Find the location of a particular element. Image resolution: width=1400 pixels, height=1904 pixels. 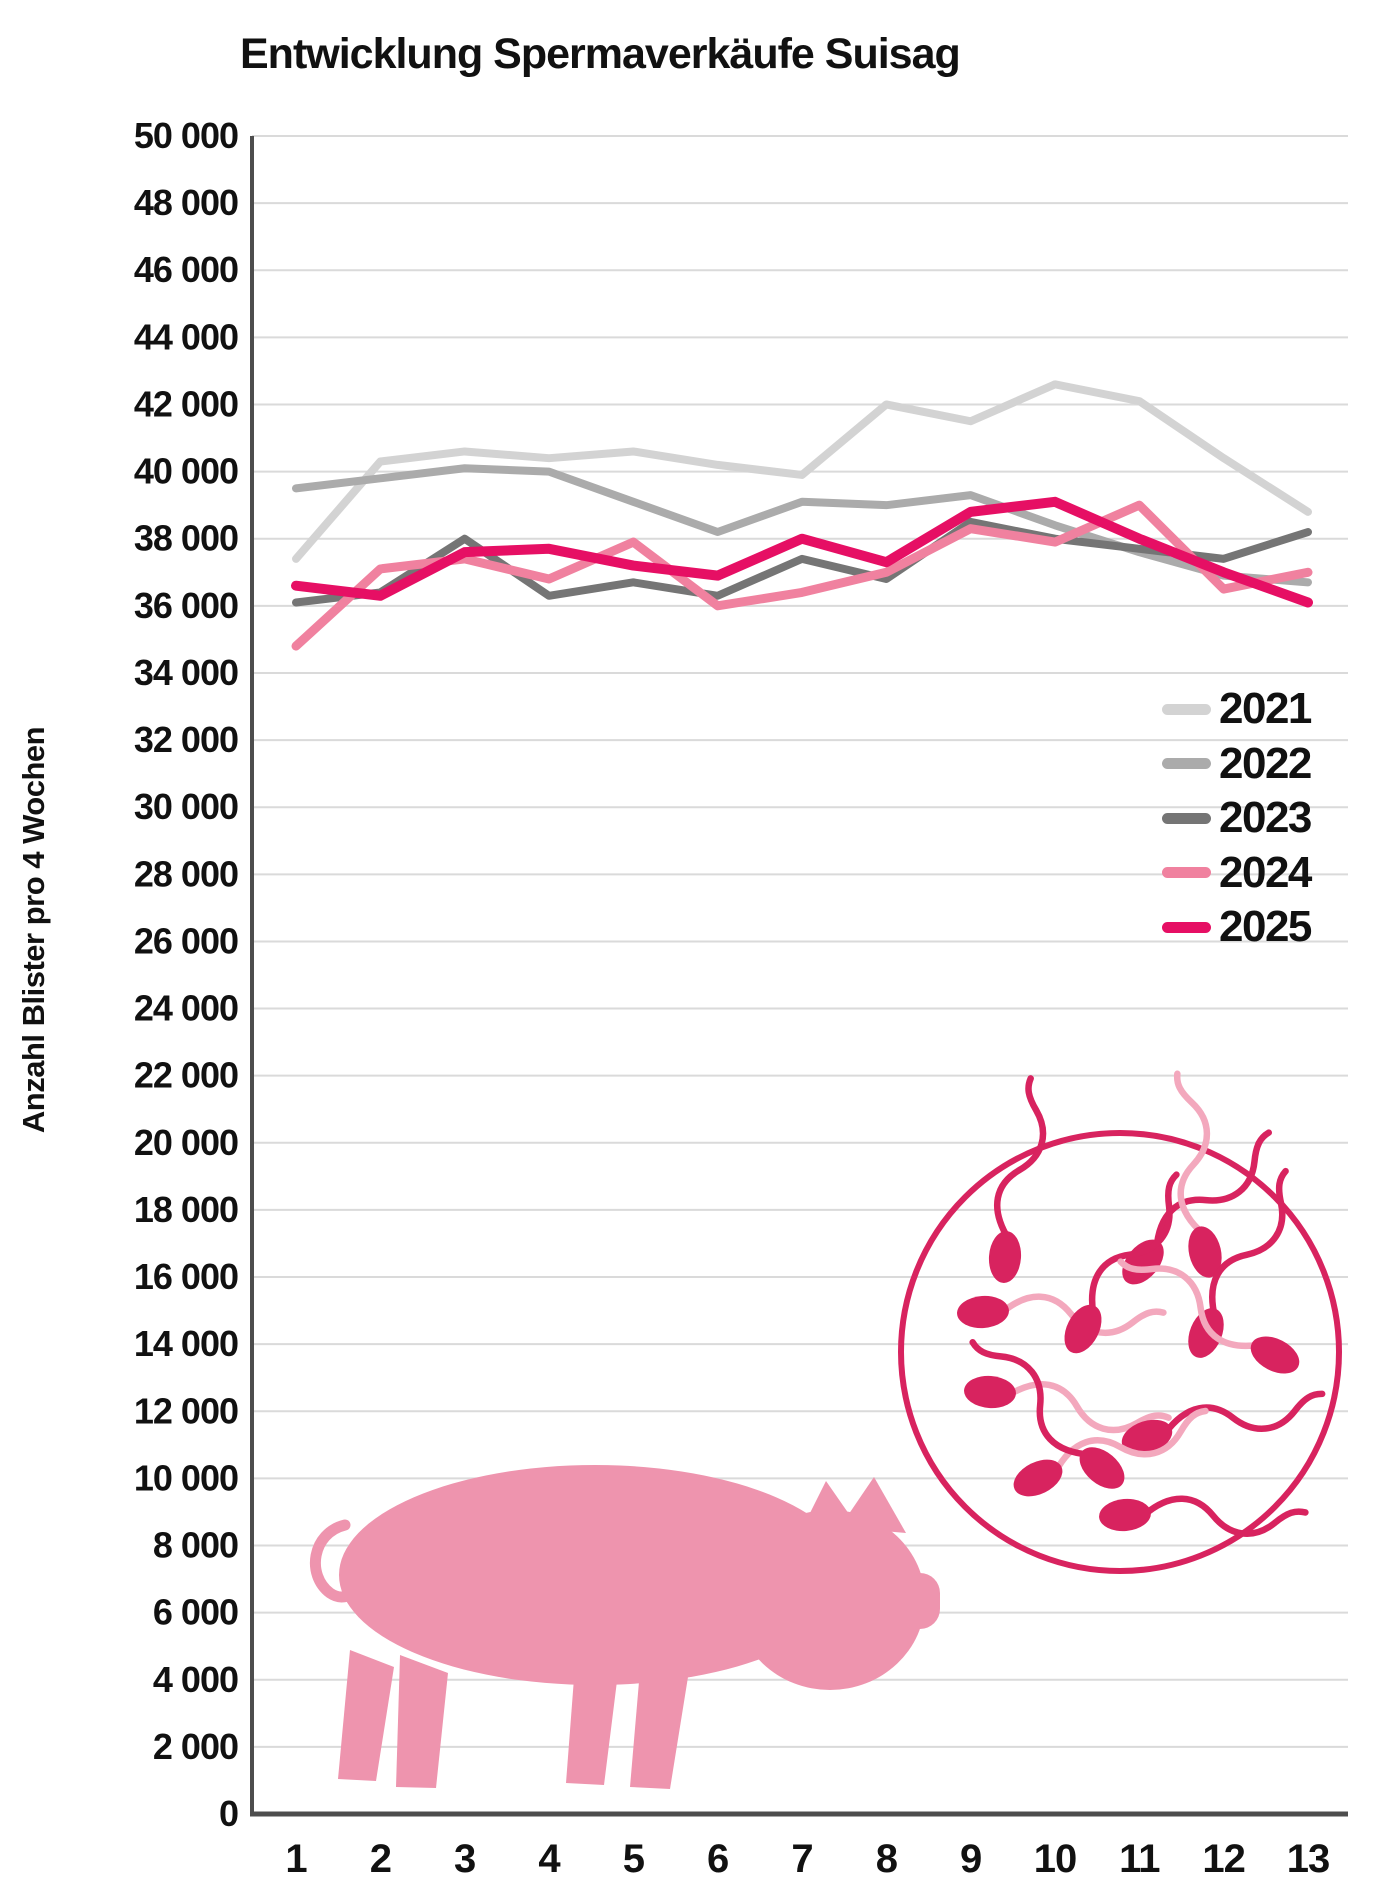

pig-head is located at coordinates (830, 1600).